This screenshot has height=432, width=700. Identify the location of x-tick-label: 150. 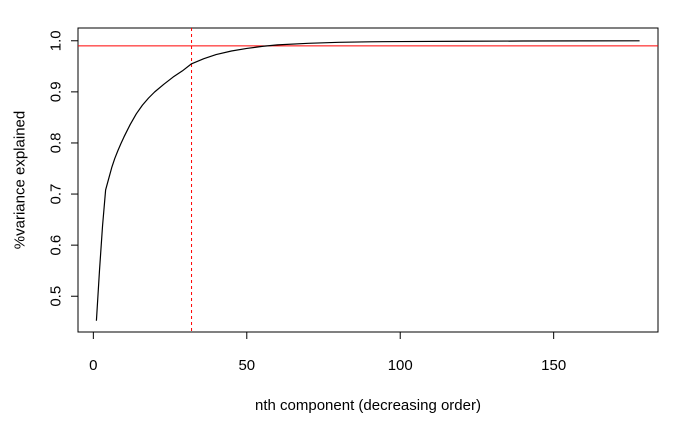
(553, 365).